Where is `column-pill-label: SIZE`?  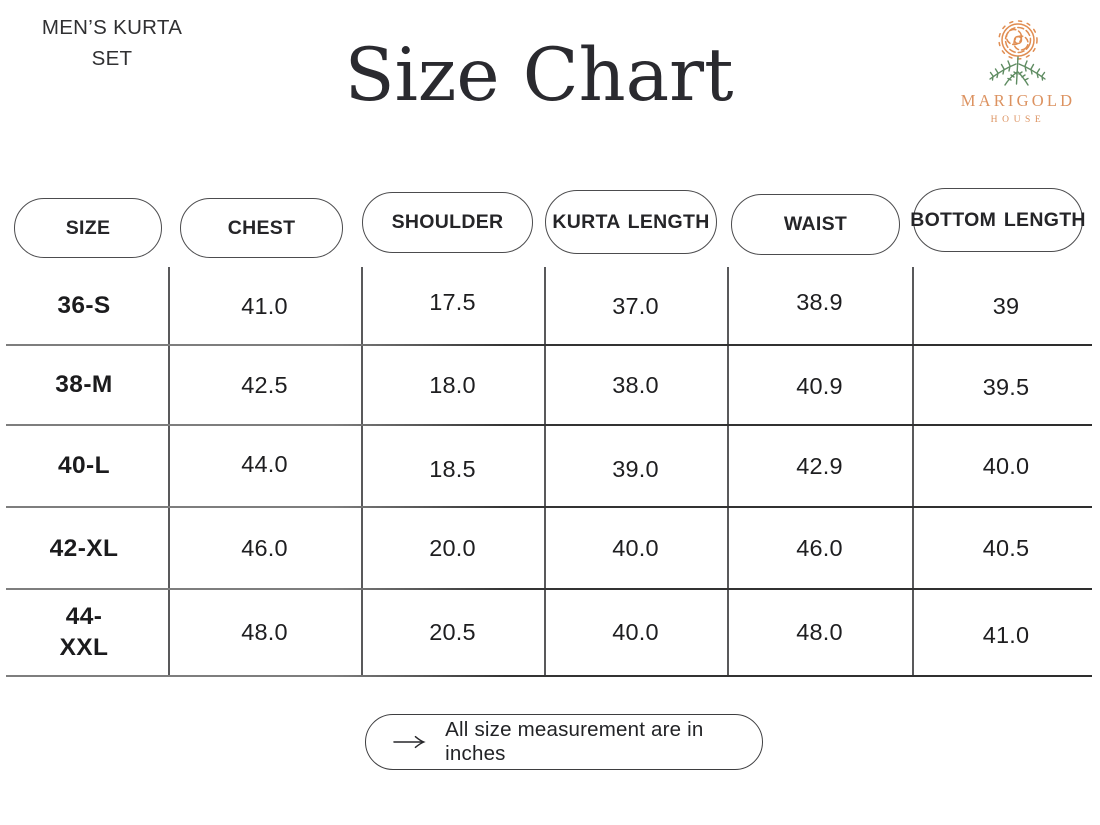 column-pill-label: SIZE is located at coordinates (88, 227).